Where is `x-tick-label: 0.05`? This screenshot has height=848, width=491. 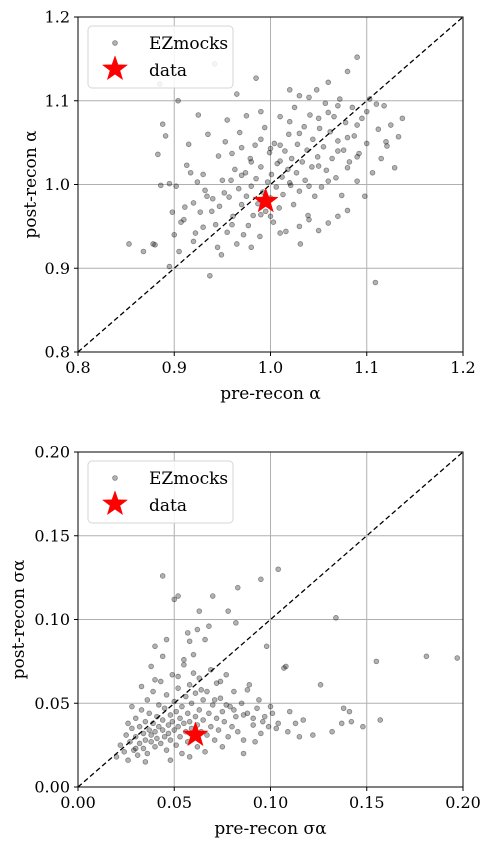 x-tick-label: 0.05 is located at coordinates (174, 802).